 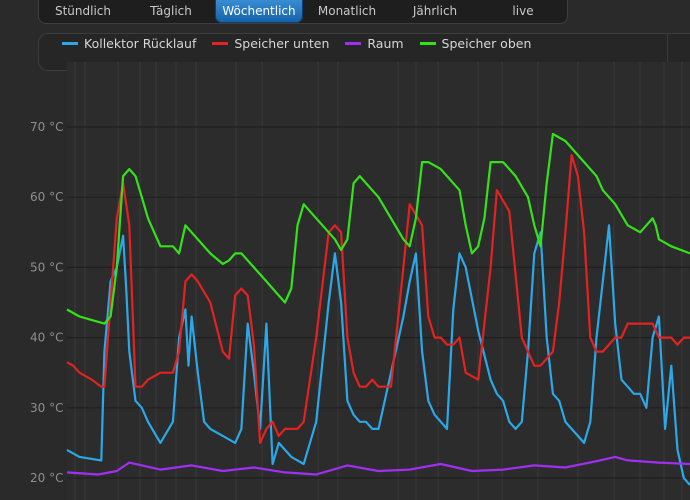 I want to click on tab-label: live, so click(x=523, y=11).